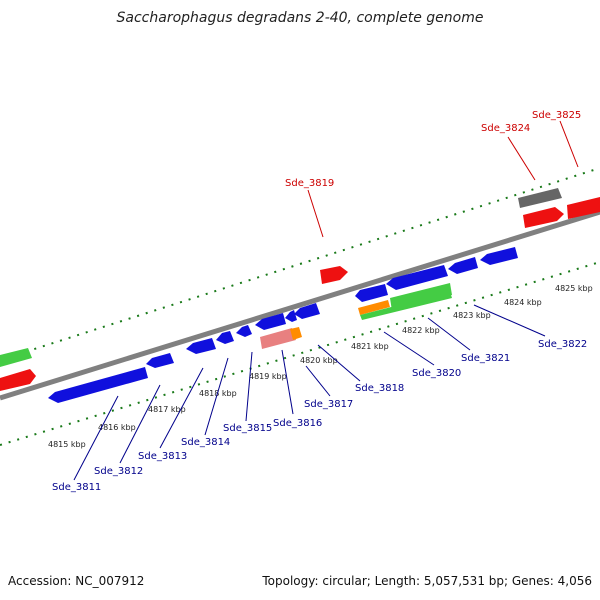 This screenshot has height=600, width=600. Describe the element at coordinates (117, 427) in the screenshot. I see `kbp-label: 4816 kbp` at that location.